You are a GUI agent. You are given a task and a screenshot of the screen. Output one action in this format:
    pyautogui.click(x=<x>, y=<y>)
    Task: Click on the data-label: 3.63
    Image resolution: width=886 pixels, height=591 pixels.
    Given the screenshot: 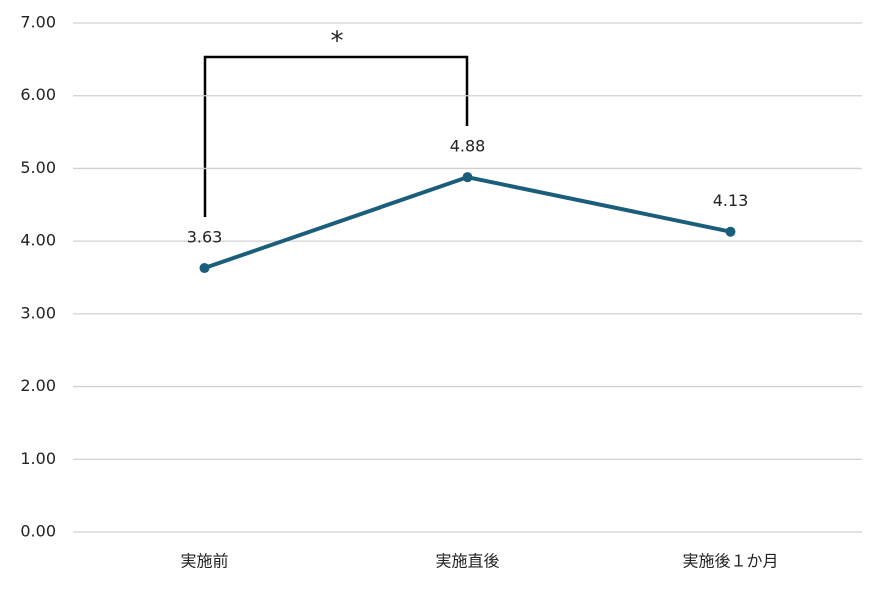 What is the action you would take?
    pyautogui.click(x=205, y=237)
    